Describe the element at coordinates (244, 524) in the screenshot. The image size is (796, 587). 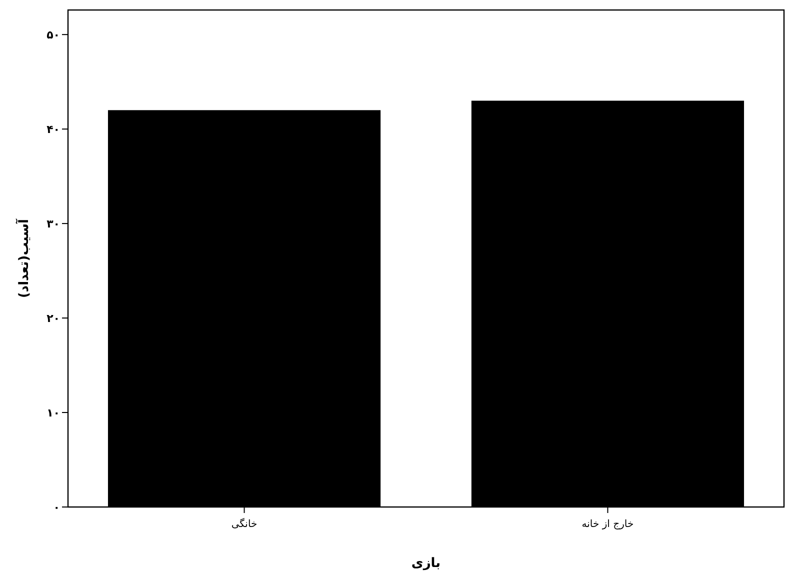
I see `x-tick-label: خانگی` at that location.